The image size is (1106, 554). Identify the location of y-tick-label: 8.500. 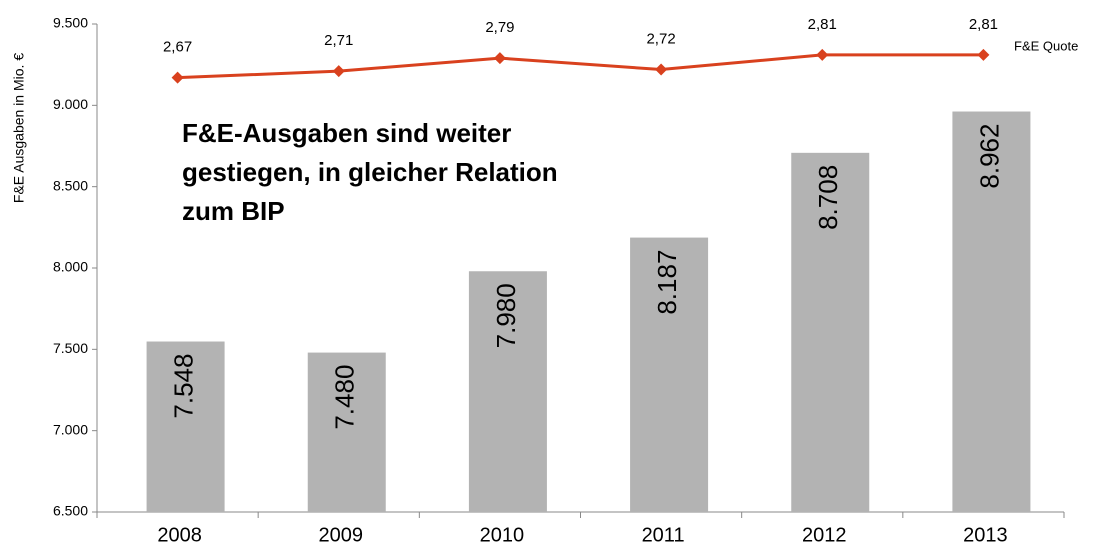
(70, 185).